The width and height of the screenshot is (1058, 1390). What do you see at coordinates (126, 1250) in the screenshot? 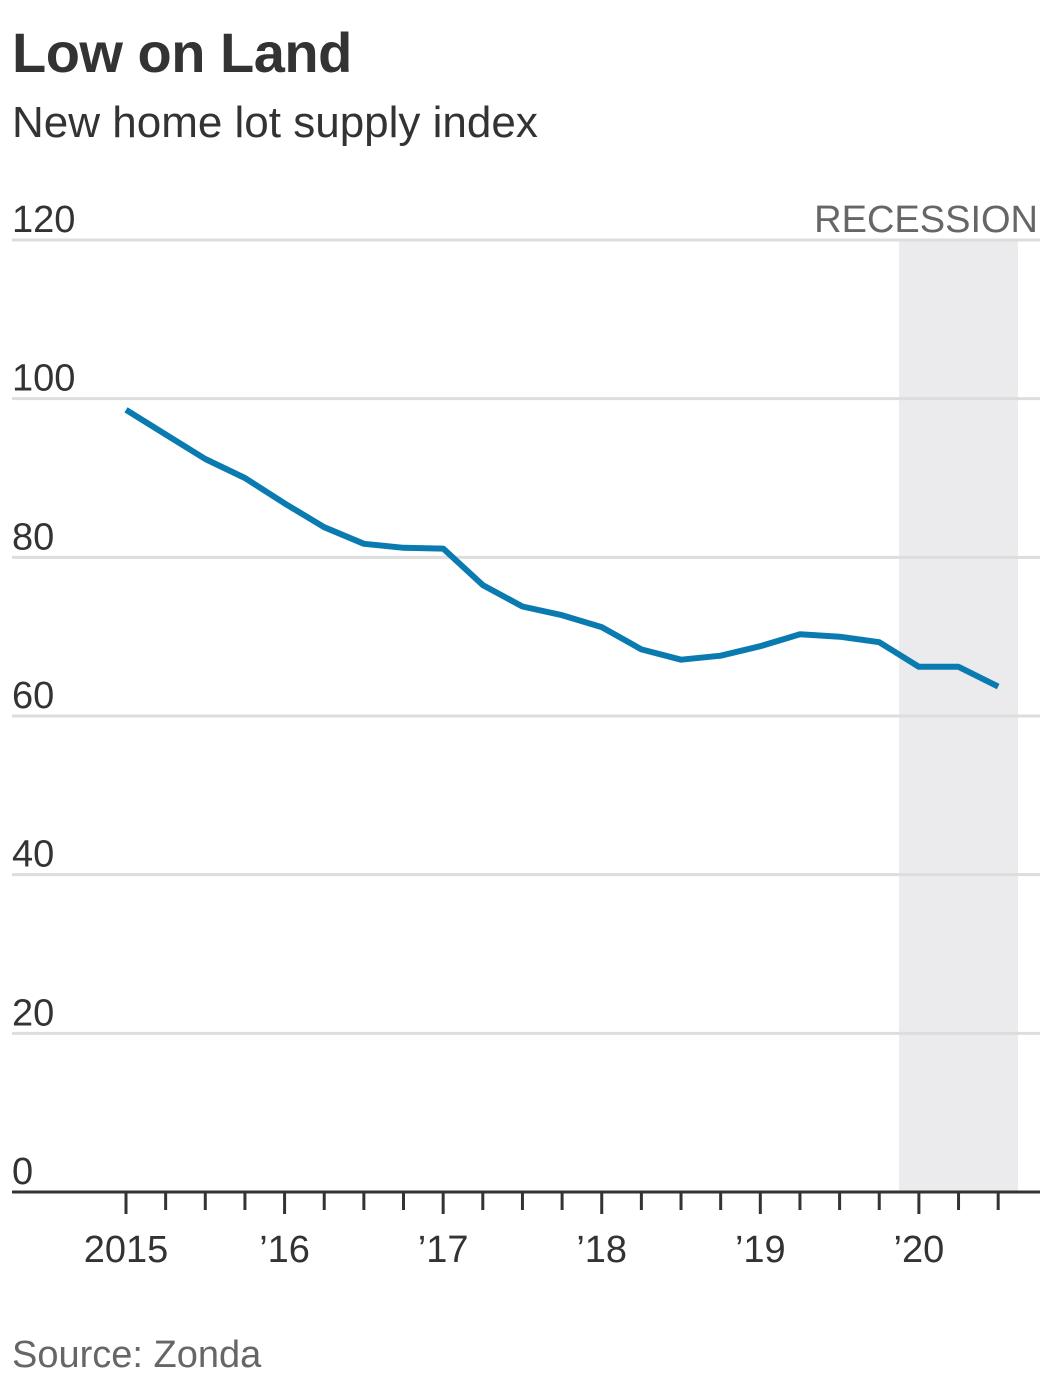
I see `x-tick-label: 2015` at bounding box center [126, 1250].